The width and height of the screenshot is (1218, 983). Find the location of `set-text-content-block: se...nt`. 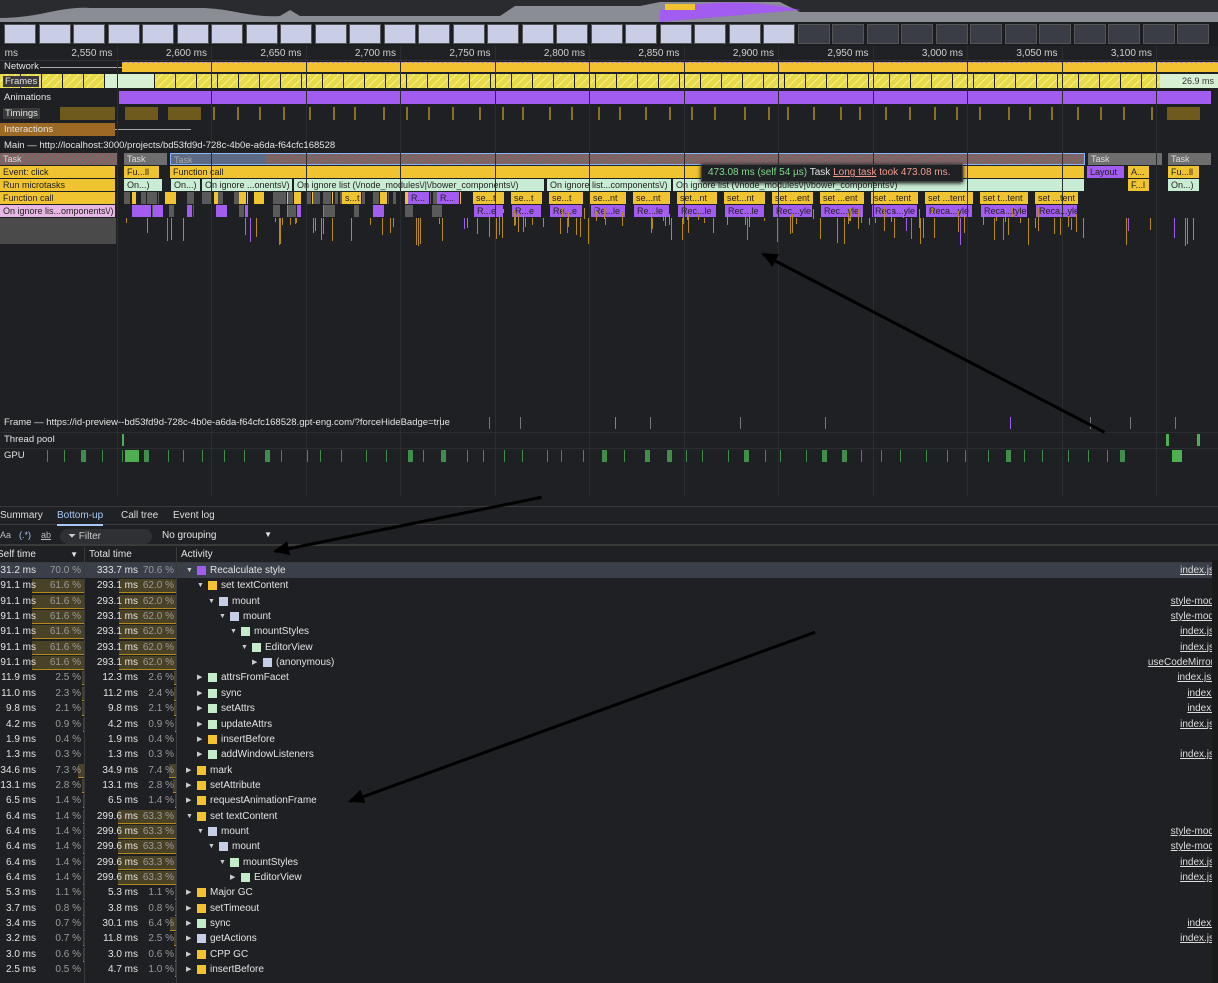

set-text-content-block: se...nt is located at coordinates (652, 198).